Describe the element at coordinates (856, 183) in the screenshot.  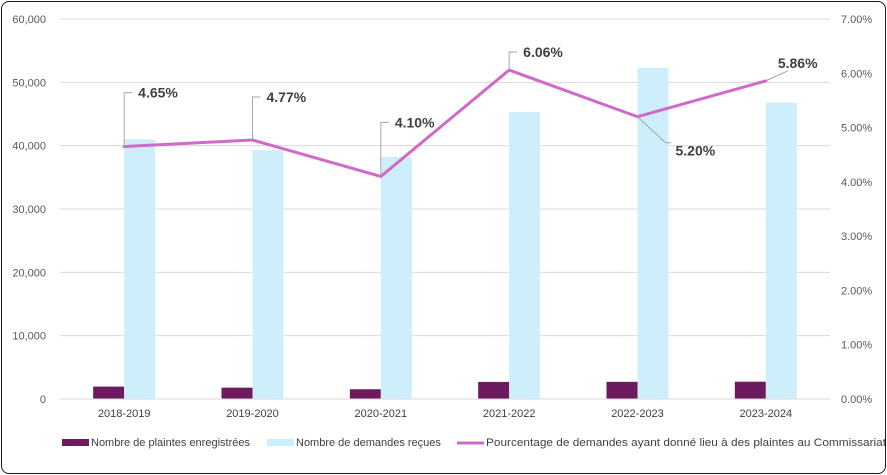
I see `y-right-tick-label: 4.00%` at that location.